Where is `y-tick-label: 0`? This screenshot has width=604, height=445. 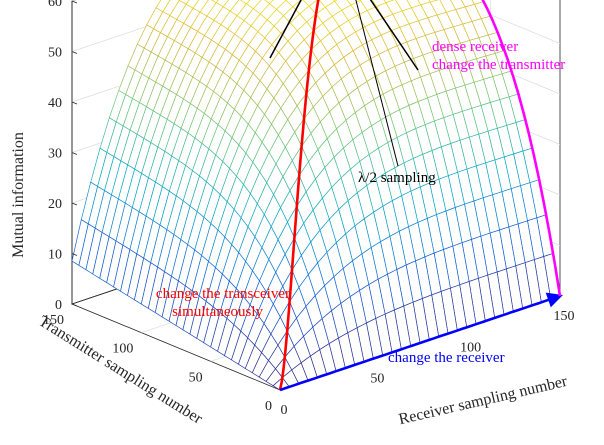 y-tick-label: 0 is located at coordinates (268, 406).